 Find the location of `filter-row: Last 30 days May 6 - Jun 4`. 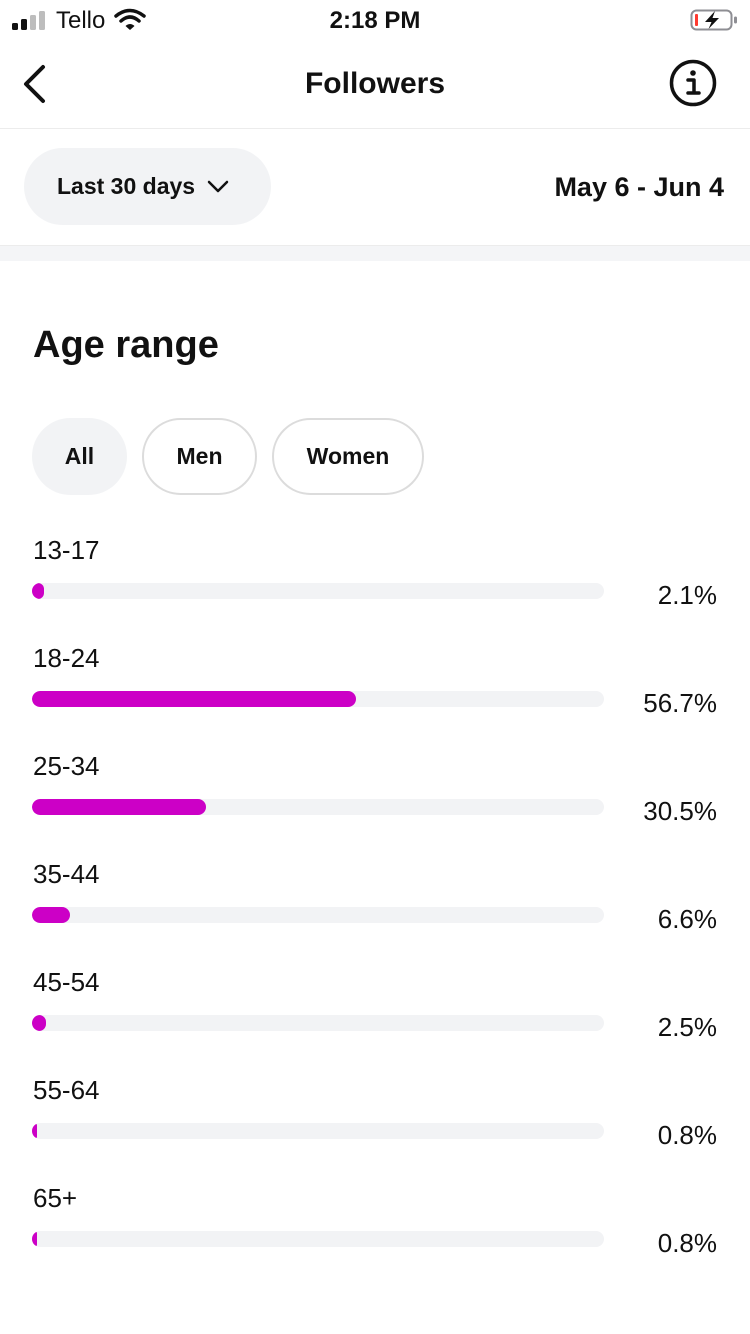

filter-row: Last 30 days May 6 - Jun 4 is located at coordinates (375, 187).